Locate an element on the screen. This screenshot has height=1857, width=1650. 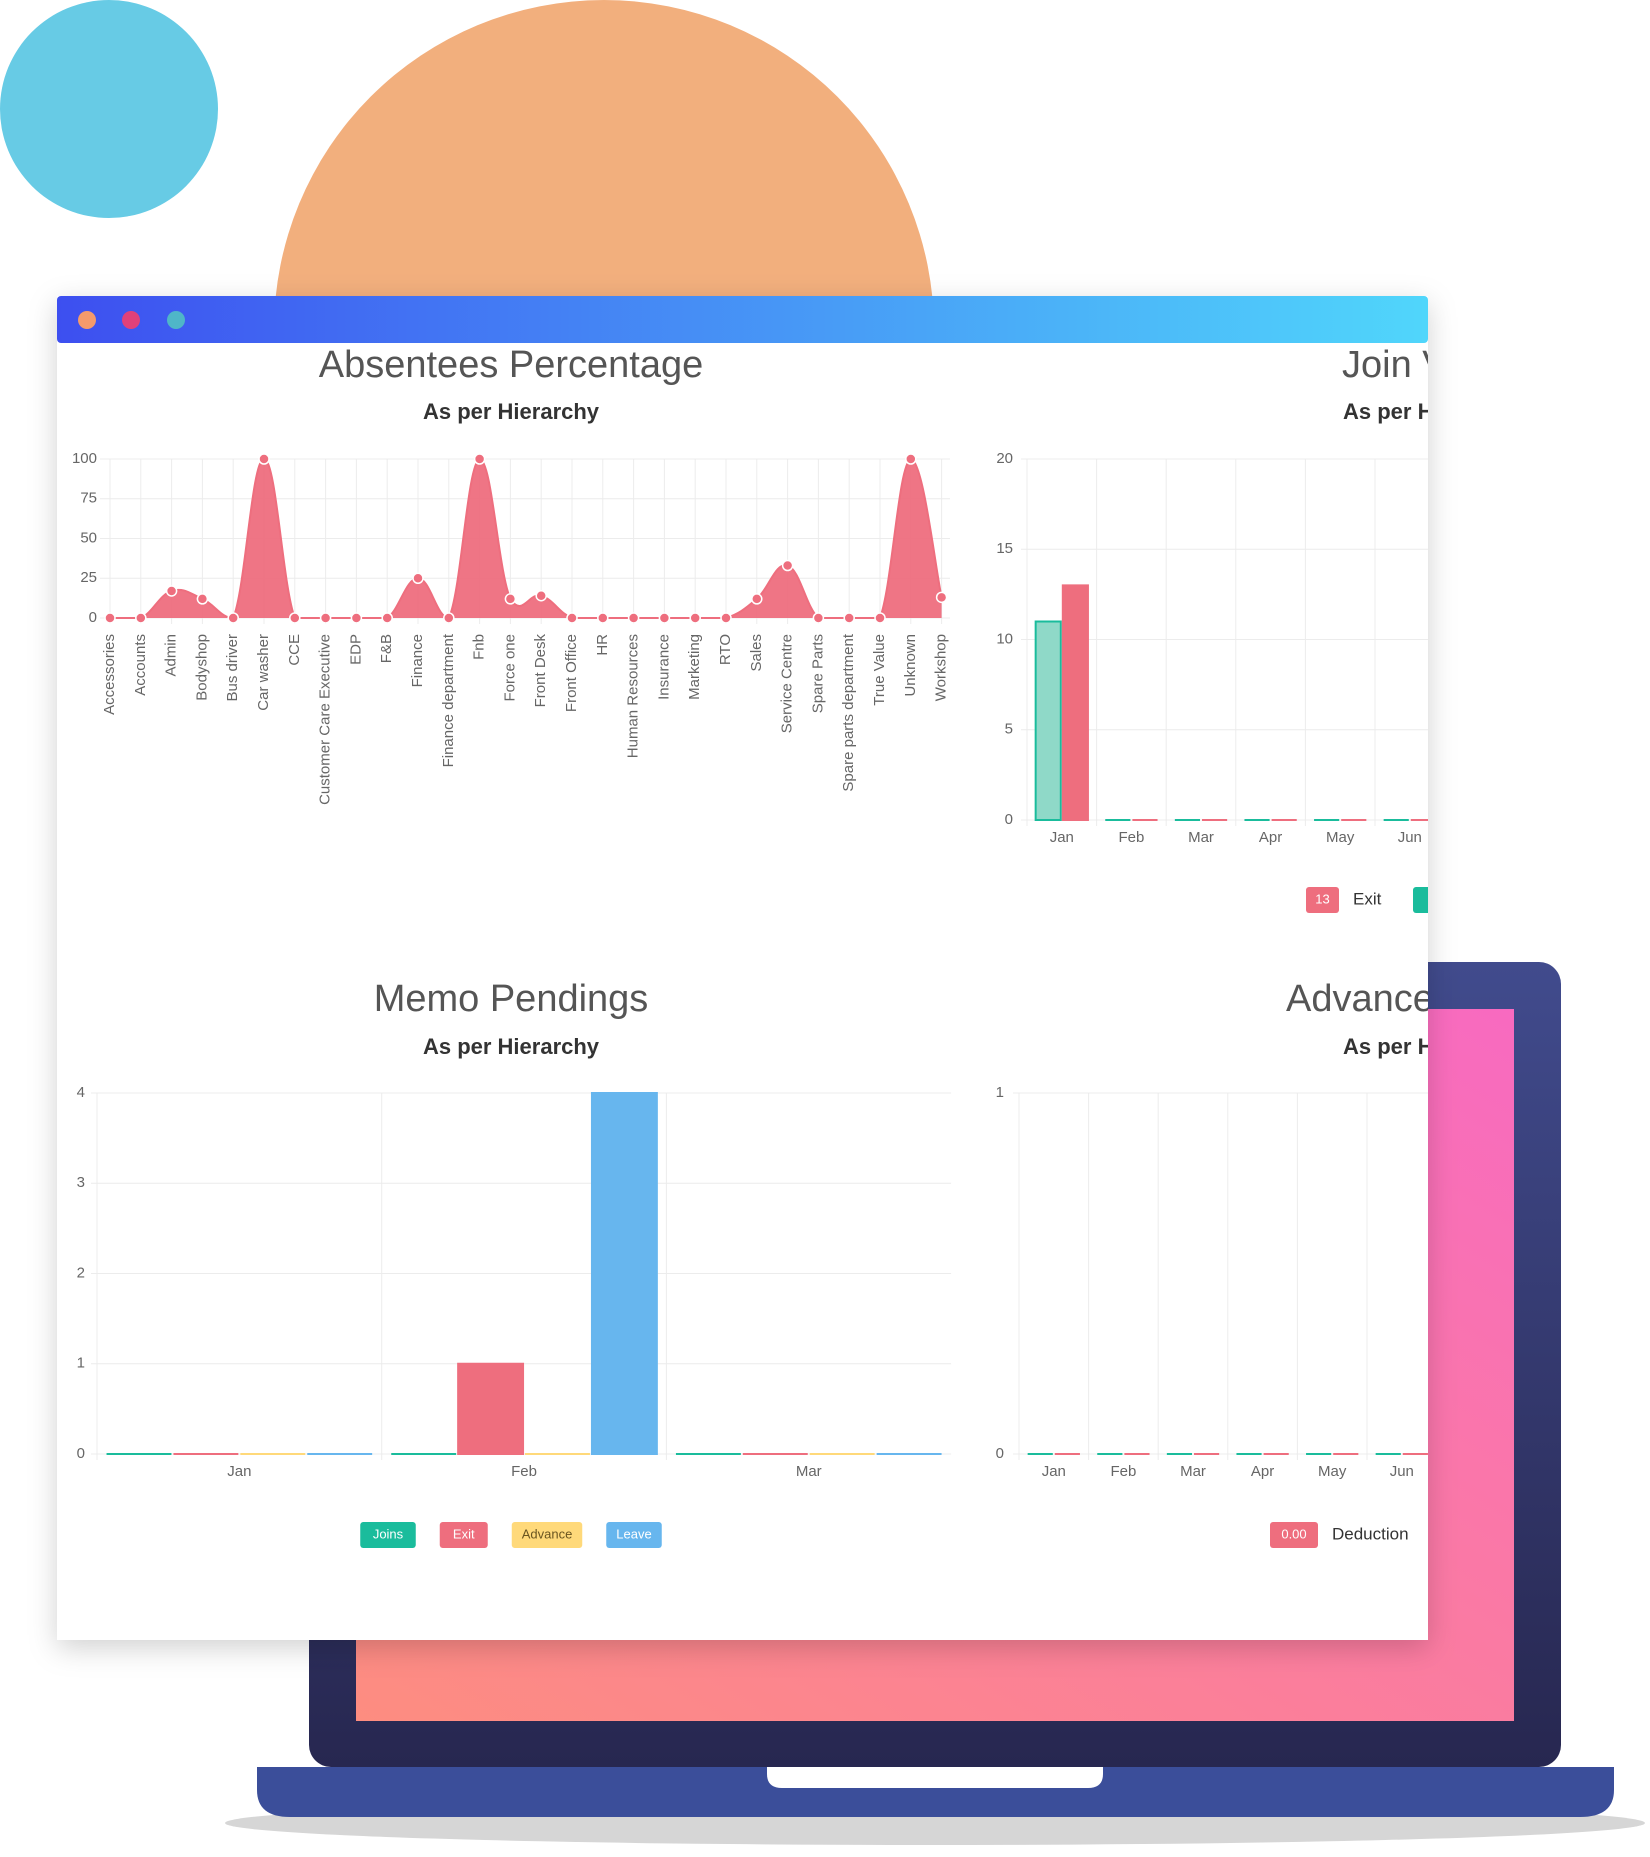
x-tick-label: Accessories is located at coordinates (109, 674).